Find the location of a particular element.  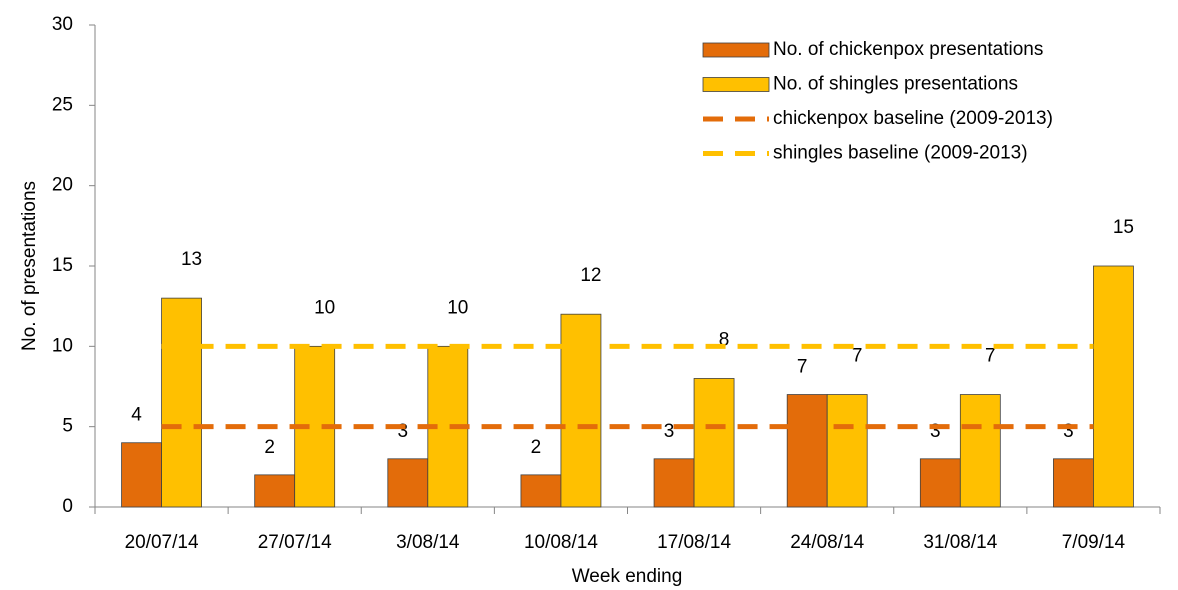

y-tick-label: 30 is located at coordinates (62, 24).